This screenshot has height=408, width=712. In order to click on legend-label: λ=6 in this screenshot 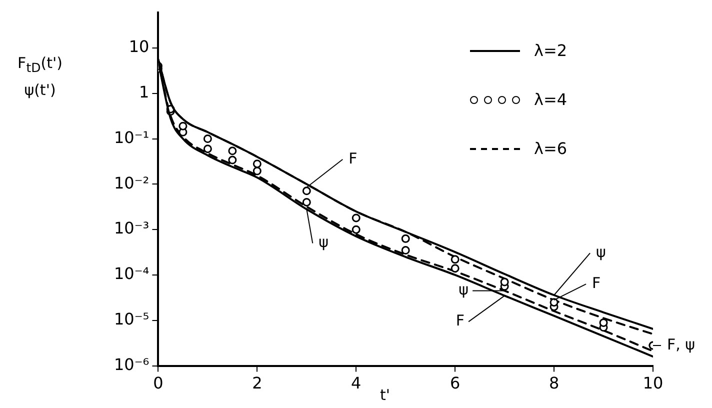, I will do `click(551, 148)`.